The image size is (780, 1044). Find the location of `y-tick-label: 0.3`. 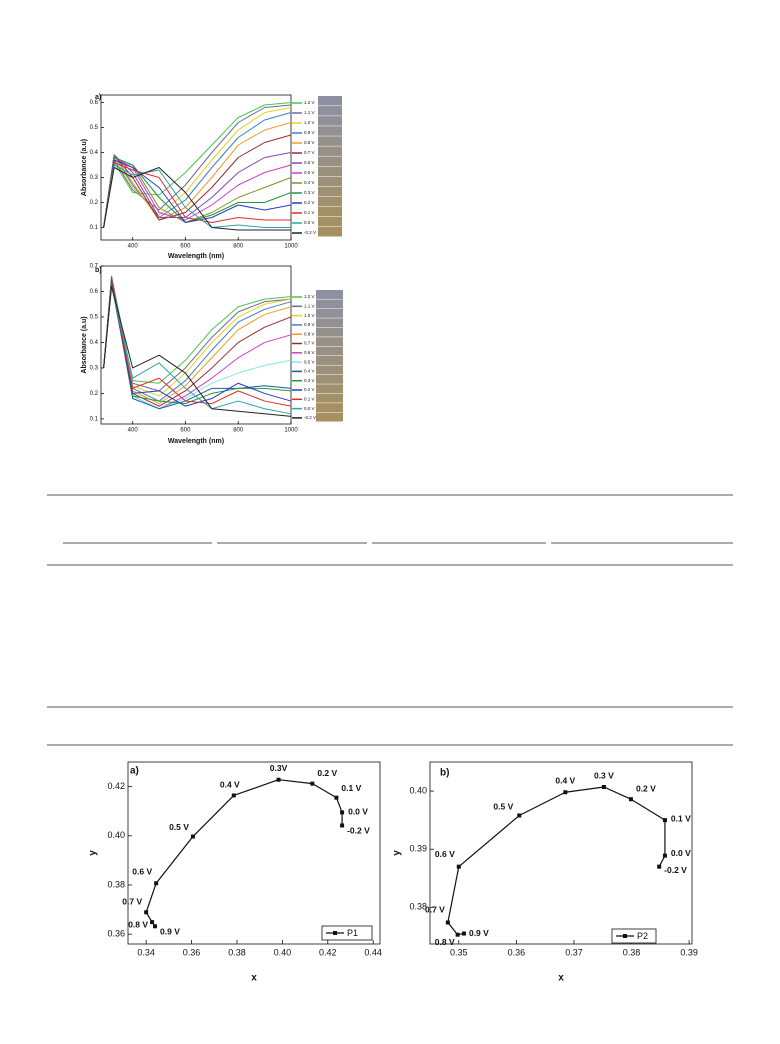

y-tick-label: 0.3 is located at coordinates (94, 178).